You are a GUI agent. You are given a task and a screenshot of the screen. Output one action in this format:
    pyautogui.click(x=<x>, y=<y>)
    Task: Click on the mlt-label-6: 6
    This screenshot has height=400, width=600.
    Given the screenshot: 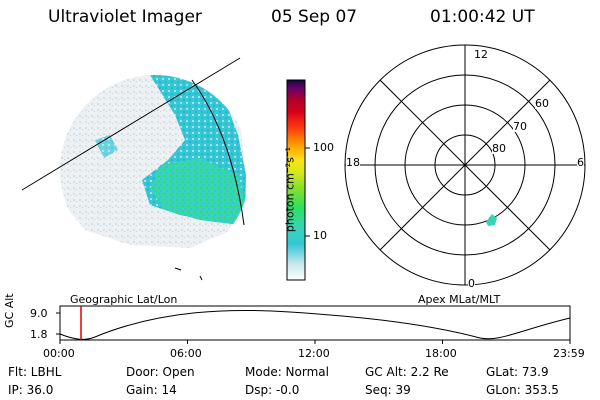 What is the action you would take?
    pyautogui.click(x=580, y=162)
    